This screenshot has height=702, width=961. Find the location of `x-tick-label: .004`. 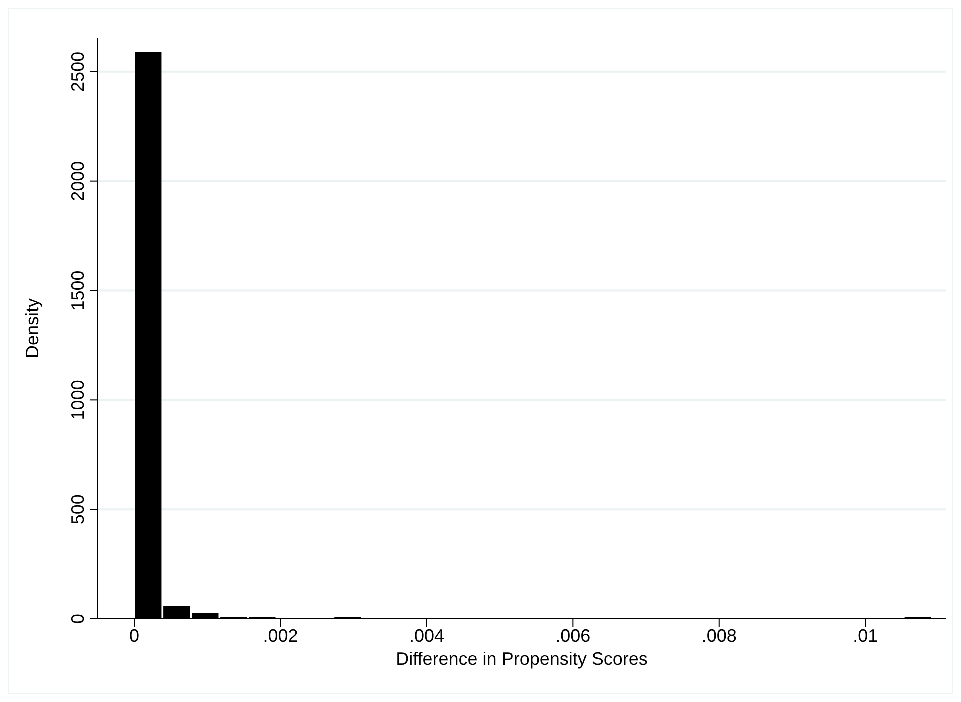

x-tick-label: .004 is located at coordinates (426, 636).